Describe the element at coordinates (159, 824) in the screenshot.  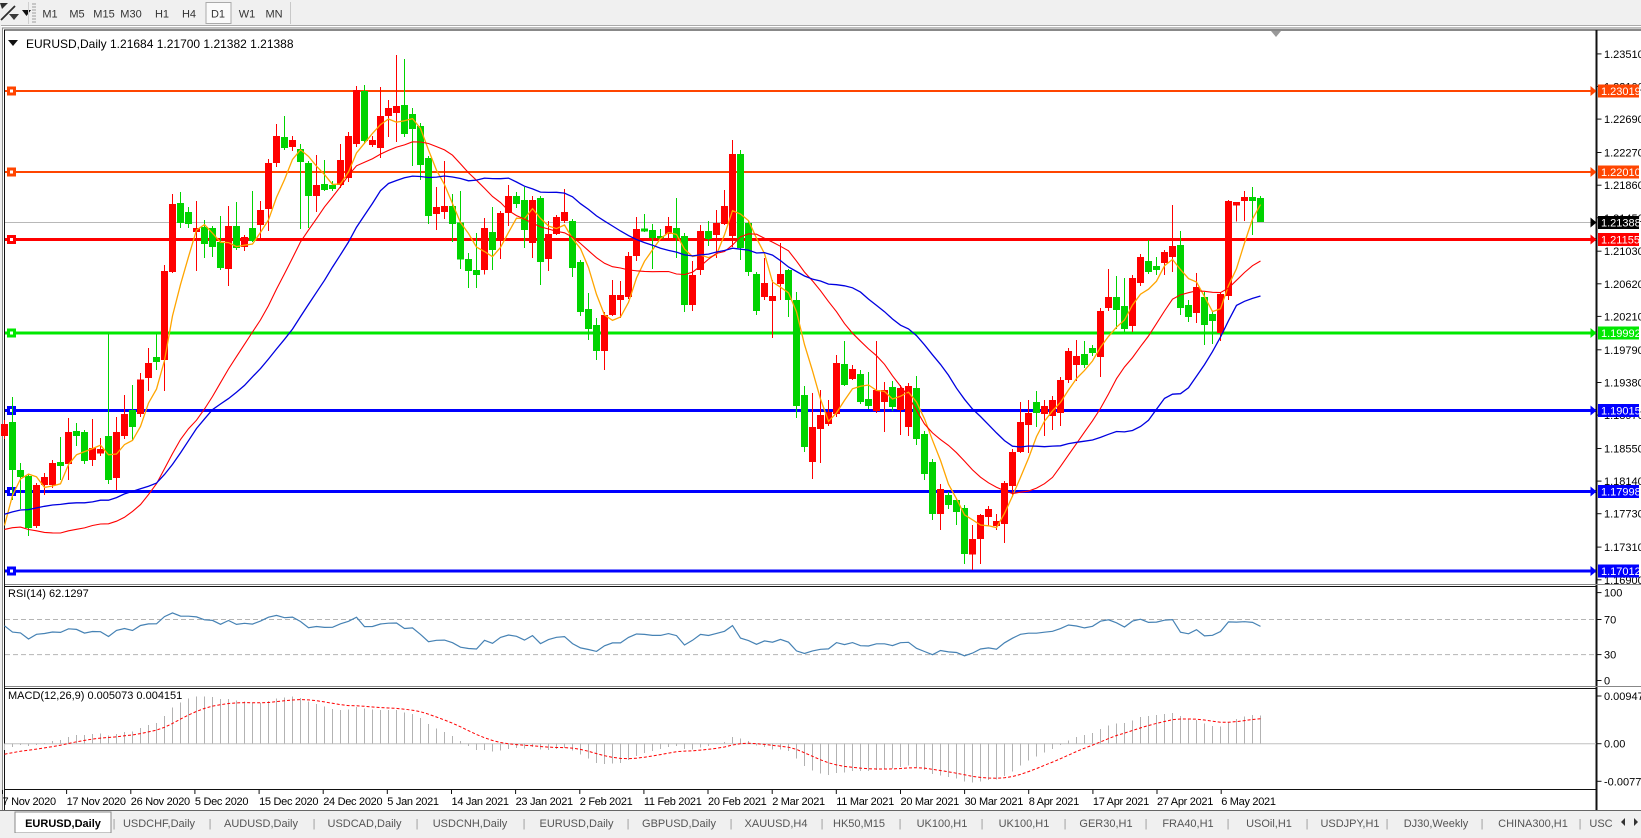
I see `svg-text: USDCHF,Daily` at that location.